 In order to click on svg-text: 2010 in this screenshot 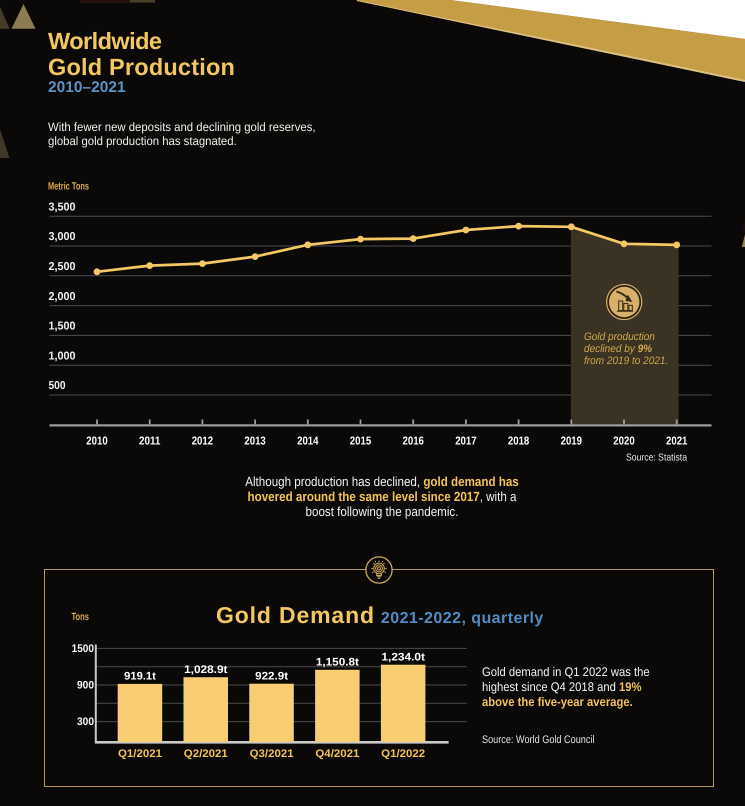, I will do `click(96, 442)`.